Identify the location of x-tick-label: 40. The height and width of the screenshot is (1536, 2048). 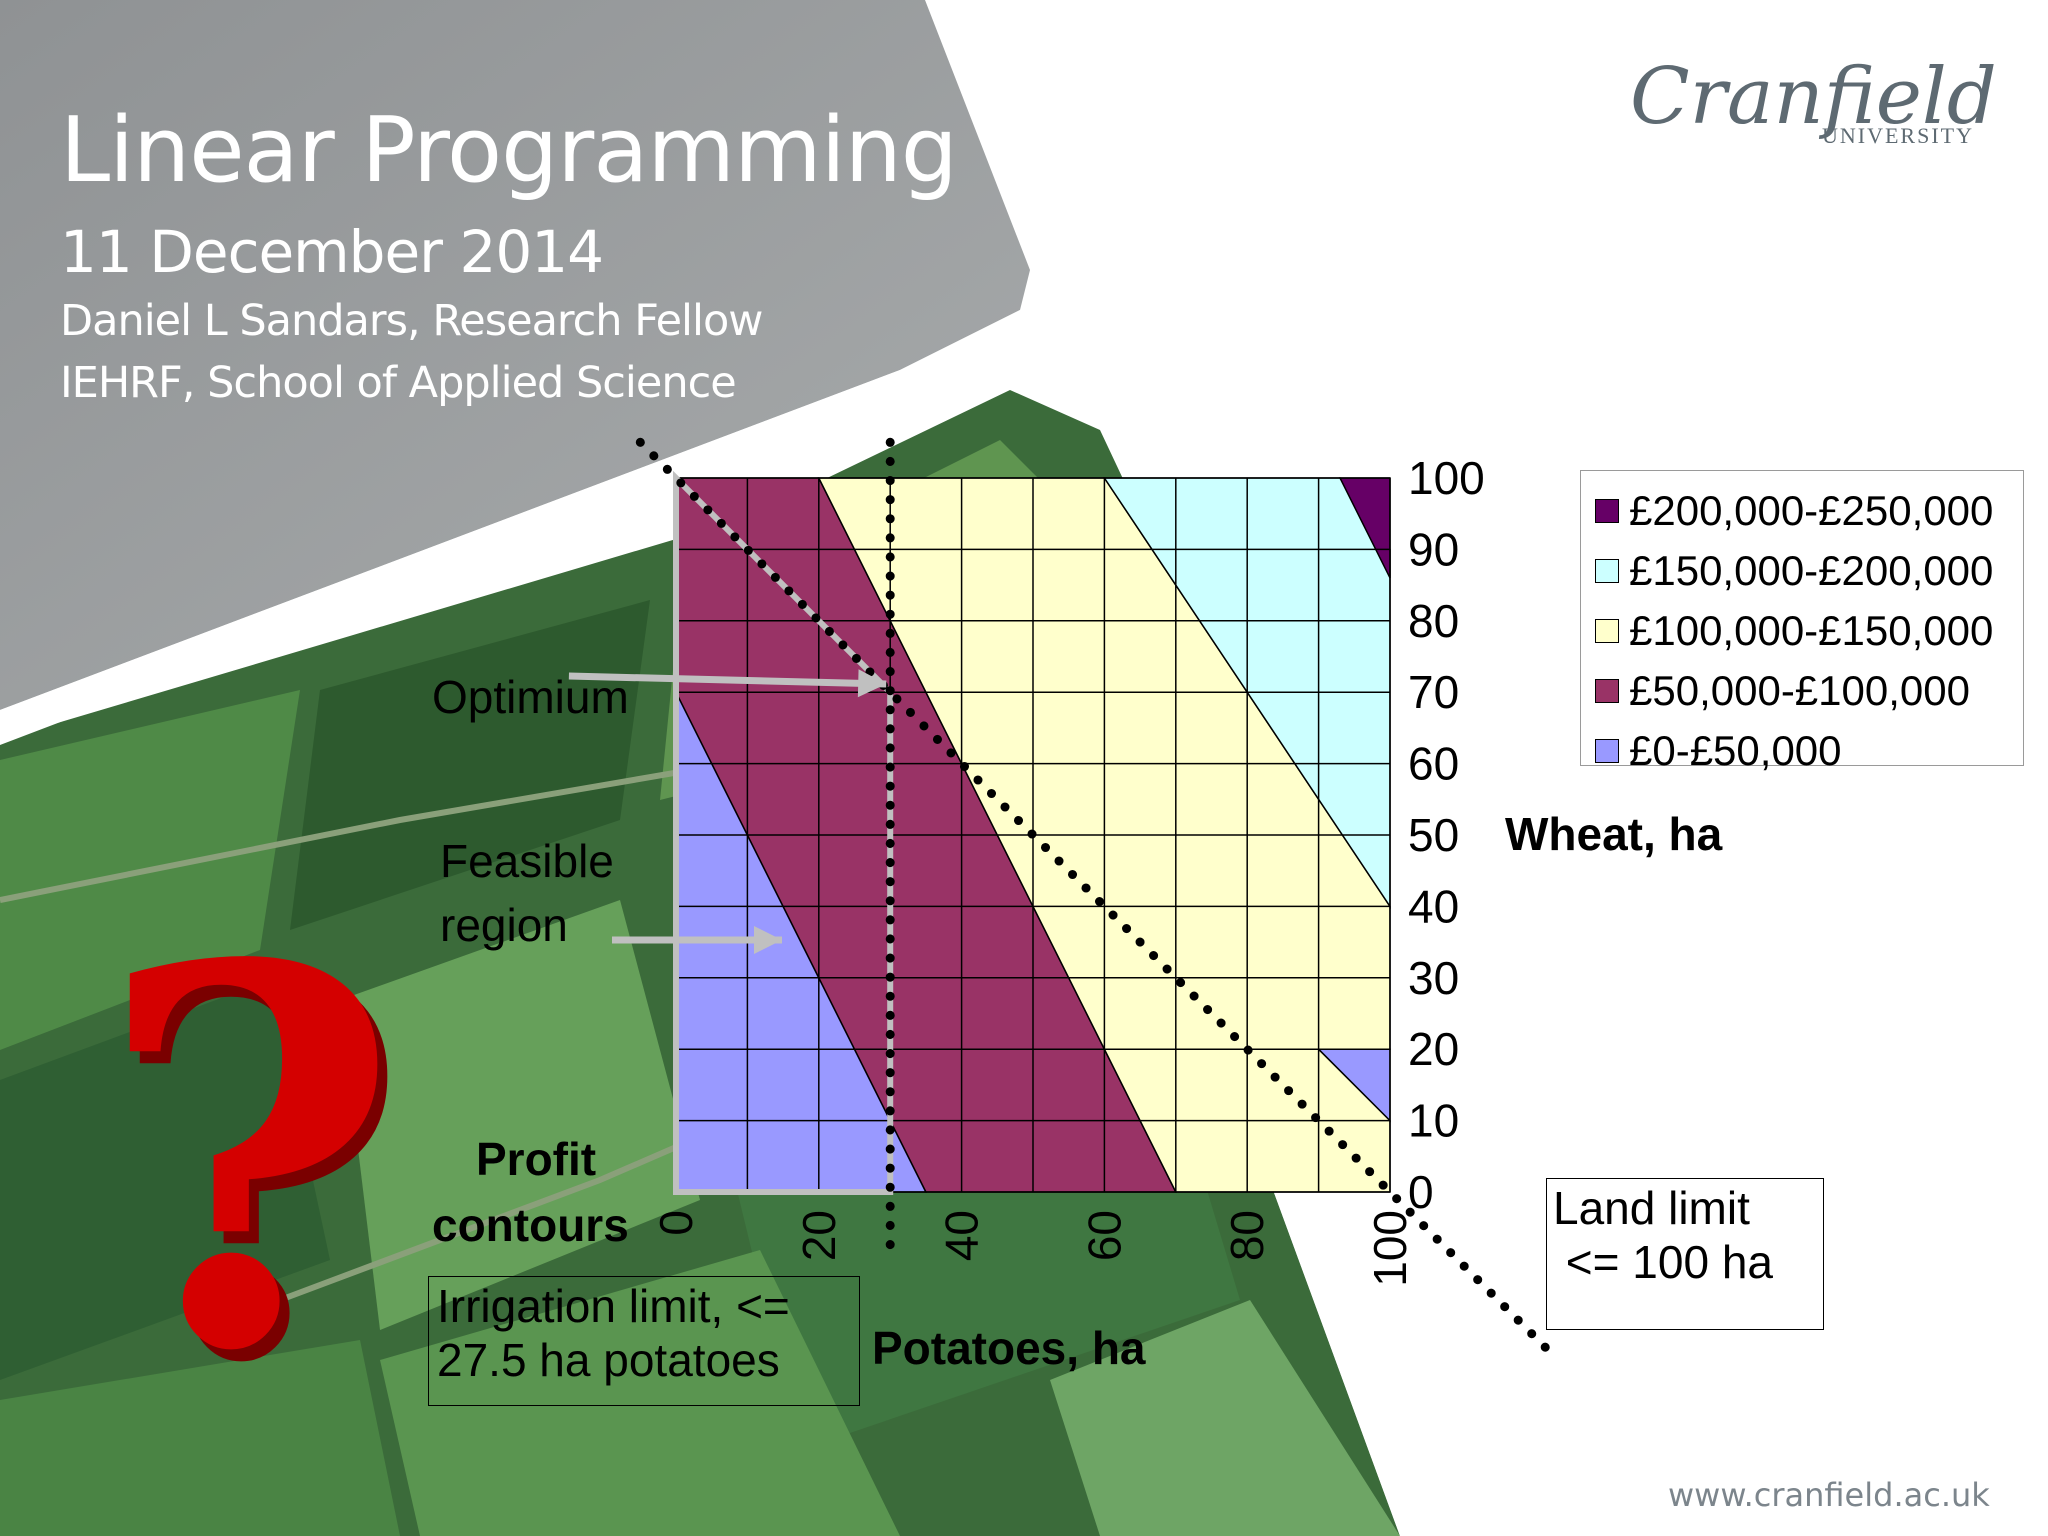
(962, 1235).